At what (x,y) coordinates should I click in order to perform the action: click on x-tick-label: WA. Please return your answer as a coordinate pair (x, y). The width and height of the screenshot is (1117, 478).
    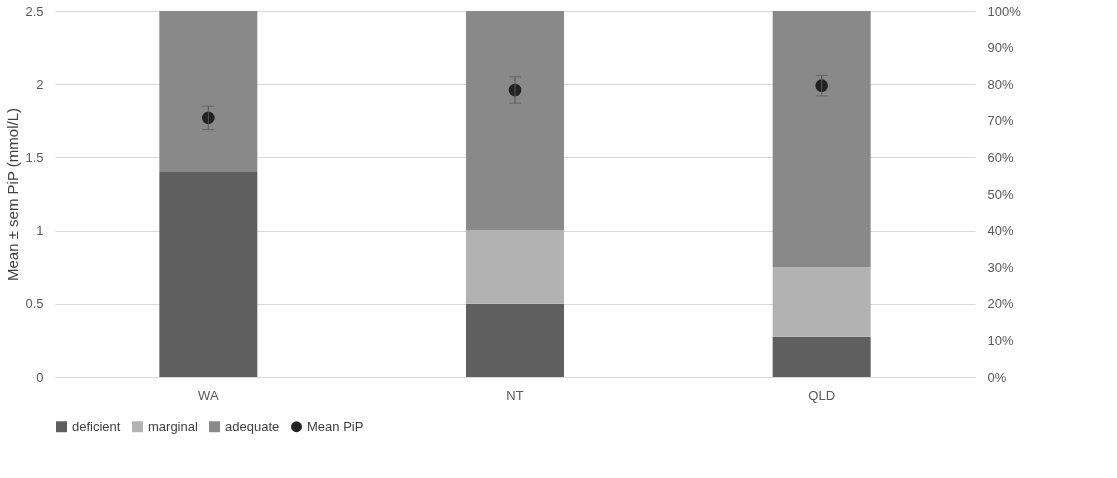
    Looking at the image, I should click on (208, 395).